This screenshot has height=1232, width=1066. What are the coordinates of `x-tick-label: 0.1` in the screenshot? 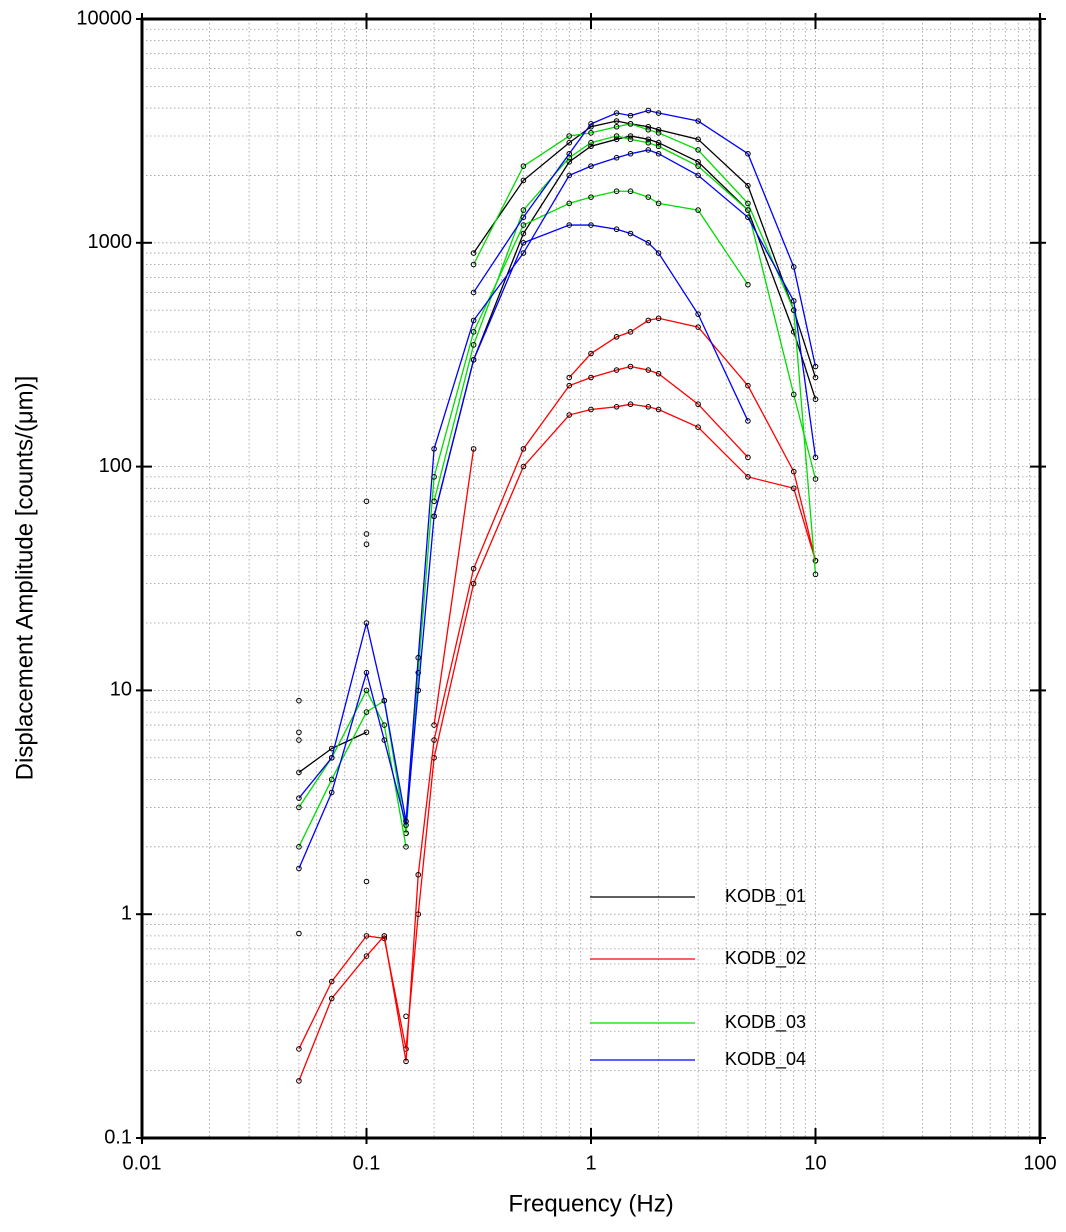 It's located at (367, 1163).